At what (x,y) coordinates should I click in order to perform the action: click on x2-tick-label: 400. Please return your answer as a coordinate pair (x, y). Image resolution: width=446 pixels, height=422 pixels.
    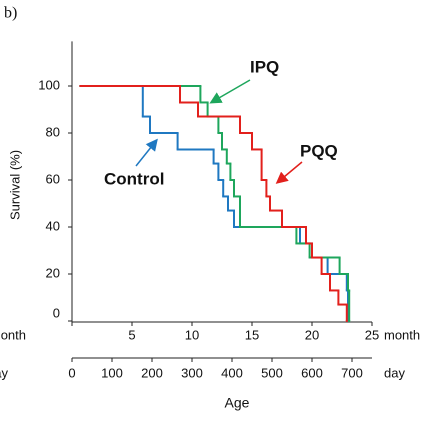
    Looking at the image, I should click on (232, 372).